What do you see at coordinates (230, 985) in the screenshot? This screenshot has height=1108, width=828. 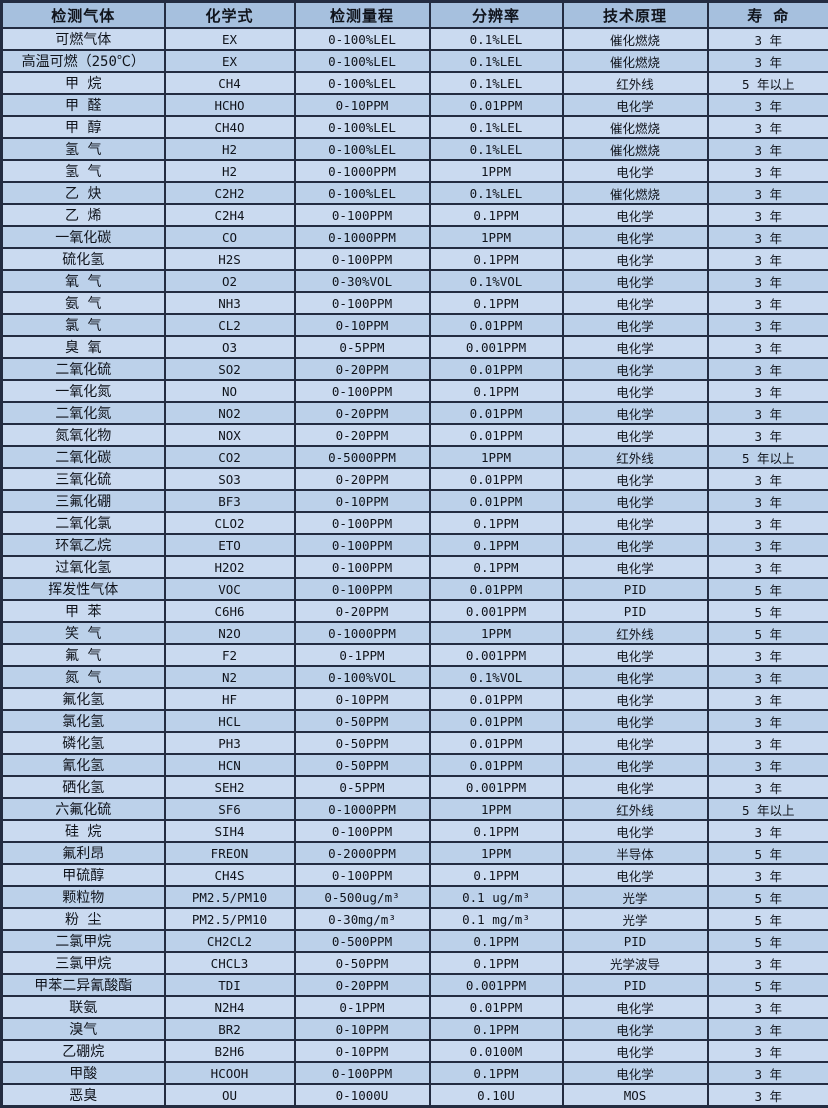 I see `formula-cell: TDI` at bounding box center [230, 985].